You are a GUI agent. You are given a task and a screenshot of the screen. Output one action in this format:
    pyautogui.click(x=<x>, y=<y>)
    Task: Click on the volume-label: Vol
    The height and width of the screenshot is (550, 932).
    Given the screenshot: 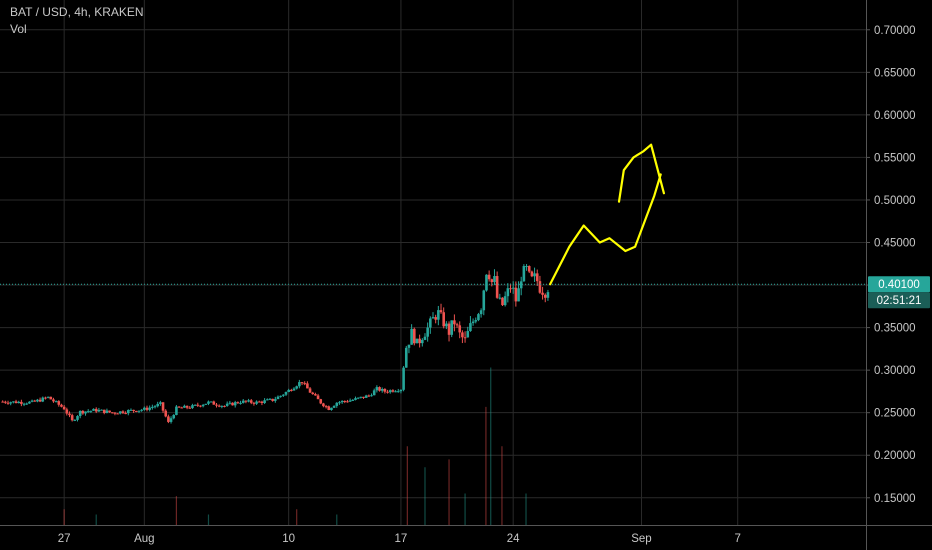 What is the action you would take?
    pyautogui.click(x=18, y=29)
    